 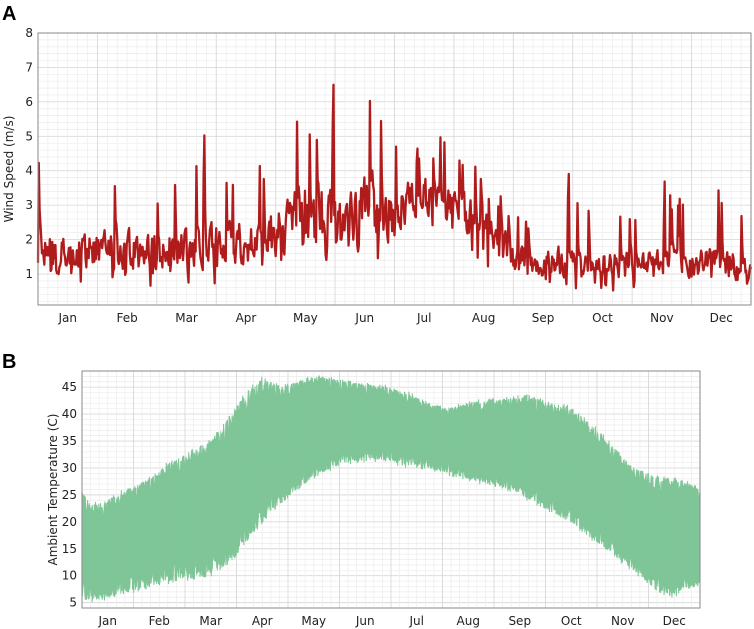 I want to click on temp-y-tick-label: 40, so click(x=69, y=414).